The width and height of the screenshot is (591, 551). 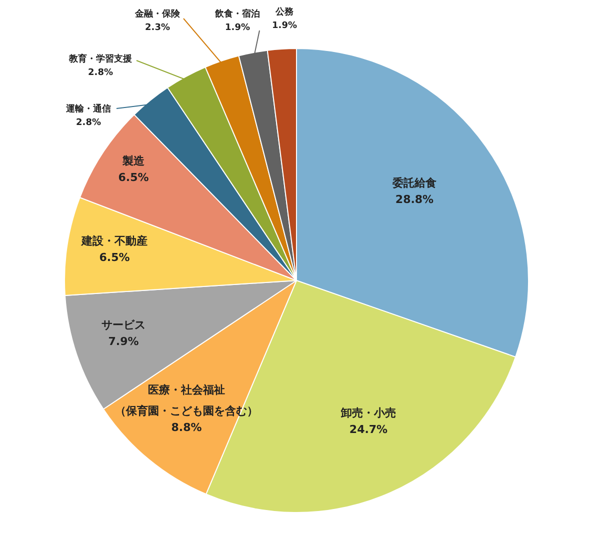 What do you see at coordinates (114, 241) in the screenshot?
I see `slice-label: 建設・不動産` at bounding box center [114, 241].